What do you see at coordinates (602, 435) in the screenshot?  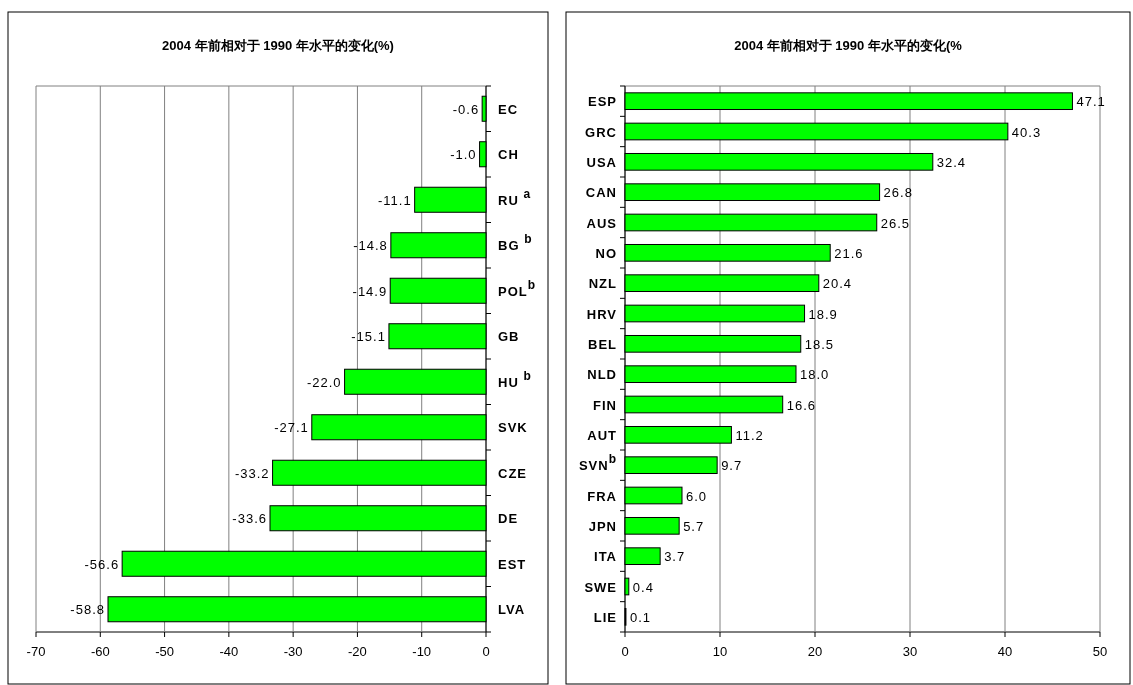 I see `y-tick-label: AUT` at bounding box center [602, 435].